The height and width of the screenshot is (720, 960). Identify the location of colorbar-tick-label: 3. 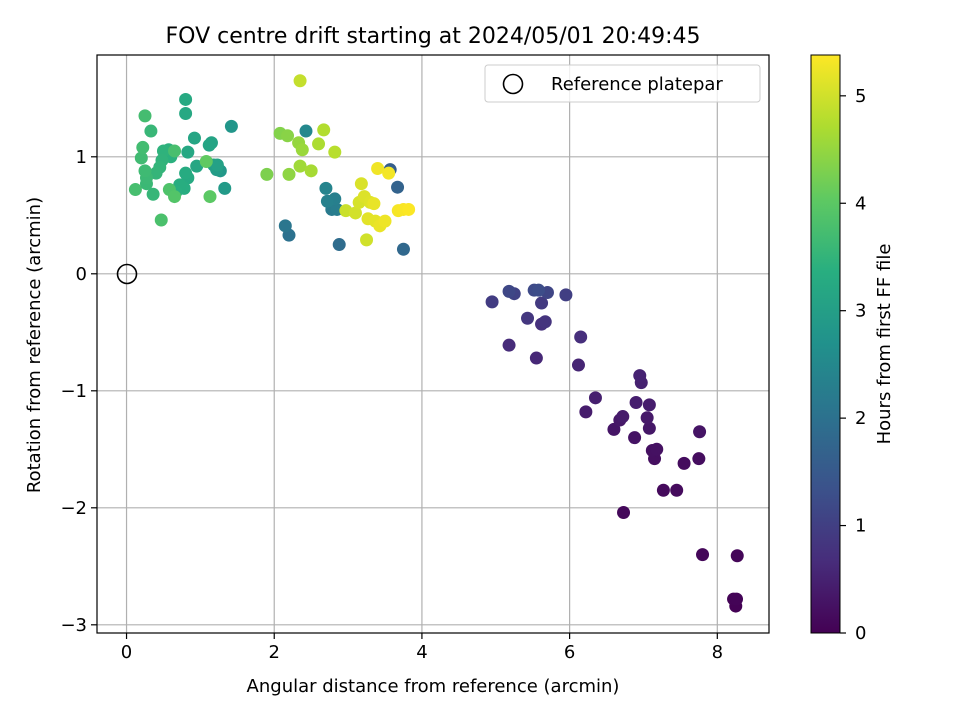
(860, 311).